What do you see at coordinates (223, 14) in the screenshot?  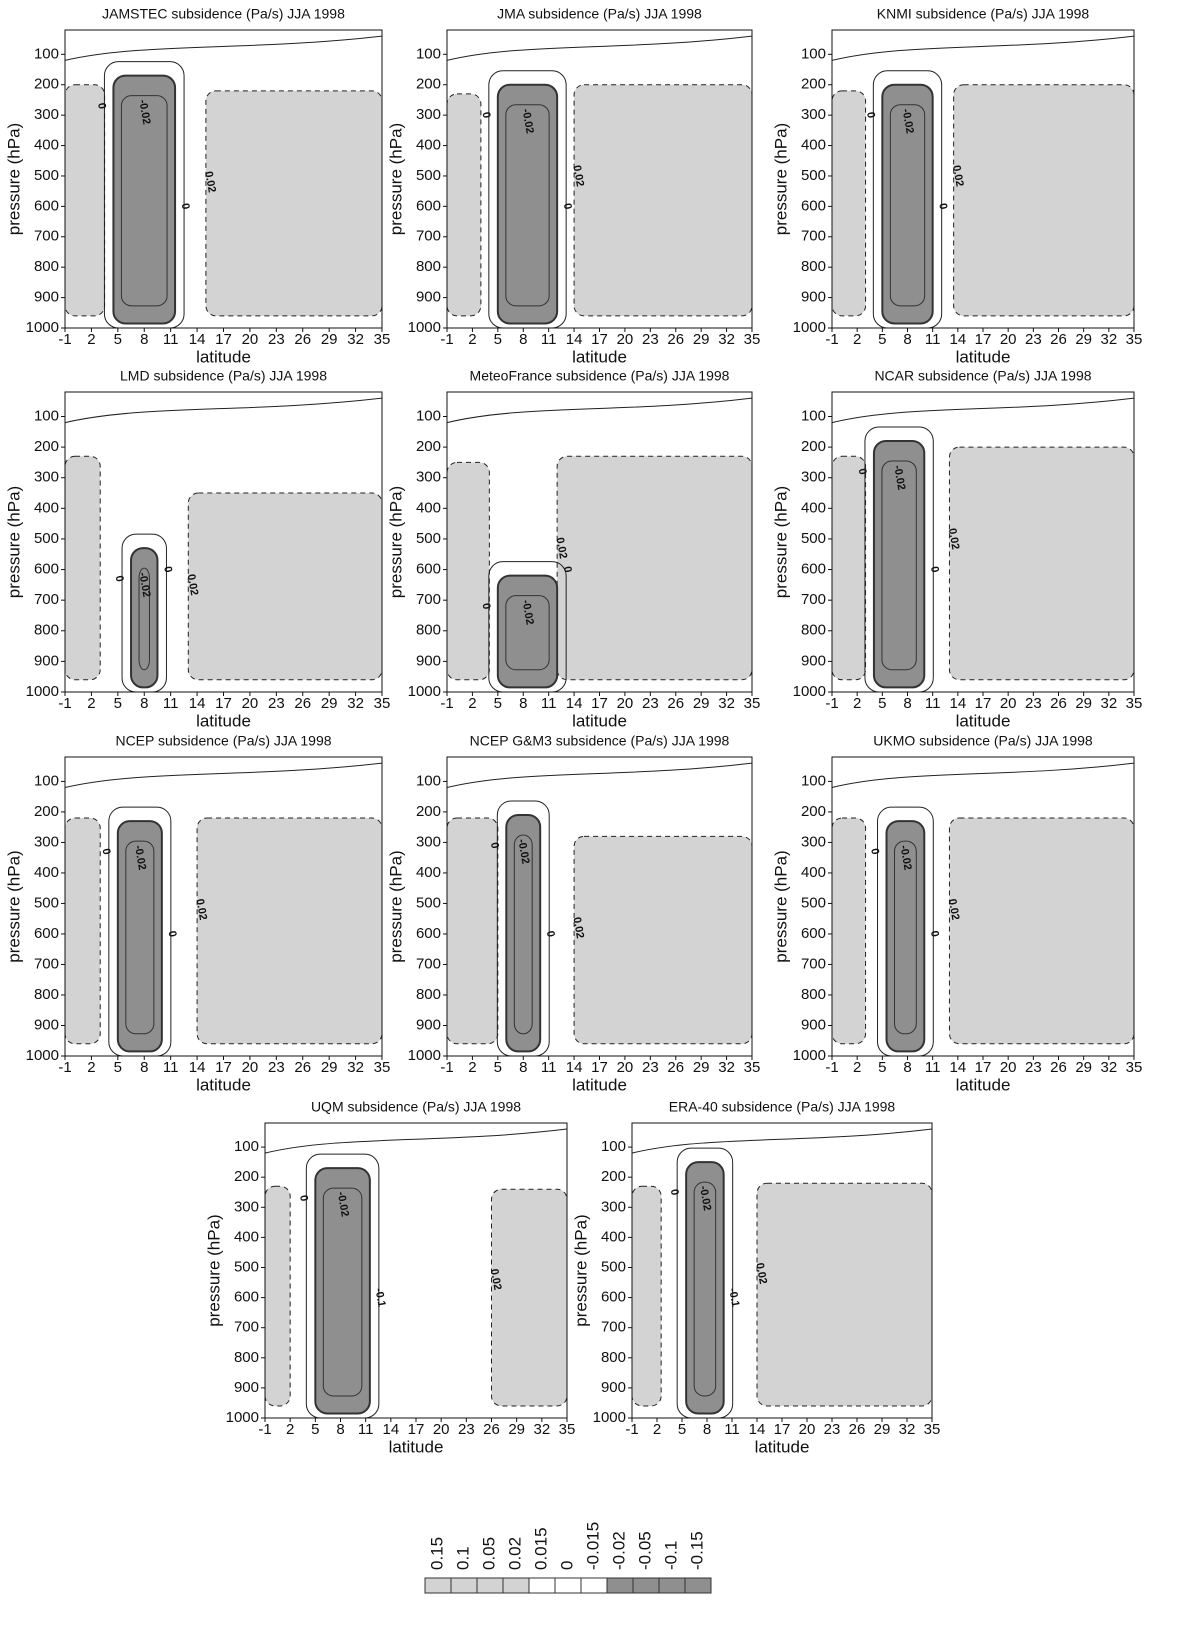 I see `panel-title: JAMSTEC subsidence (Pa/s) JJA 1998` at bounding box center [223, 14].